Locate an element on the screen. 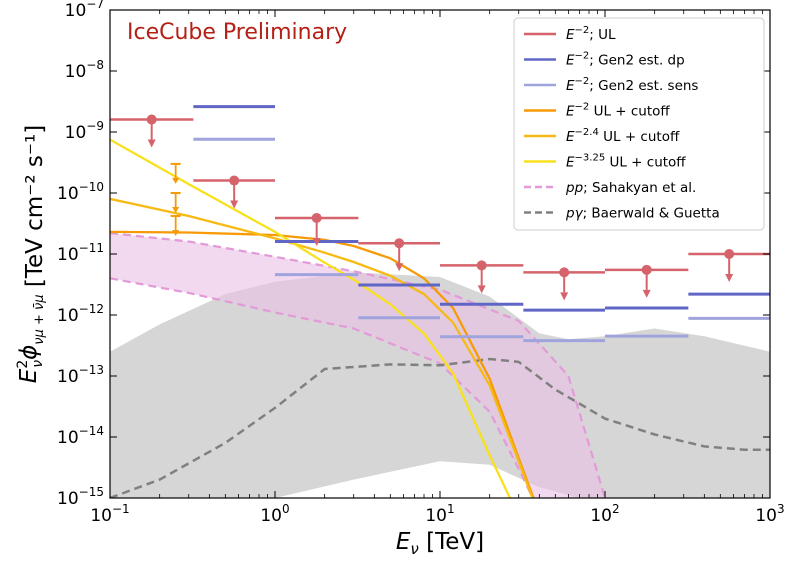 The height and width of the screenshot is (567, 785). x-tick-label: 10³ is located at coordinates (769, 514).